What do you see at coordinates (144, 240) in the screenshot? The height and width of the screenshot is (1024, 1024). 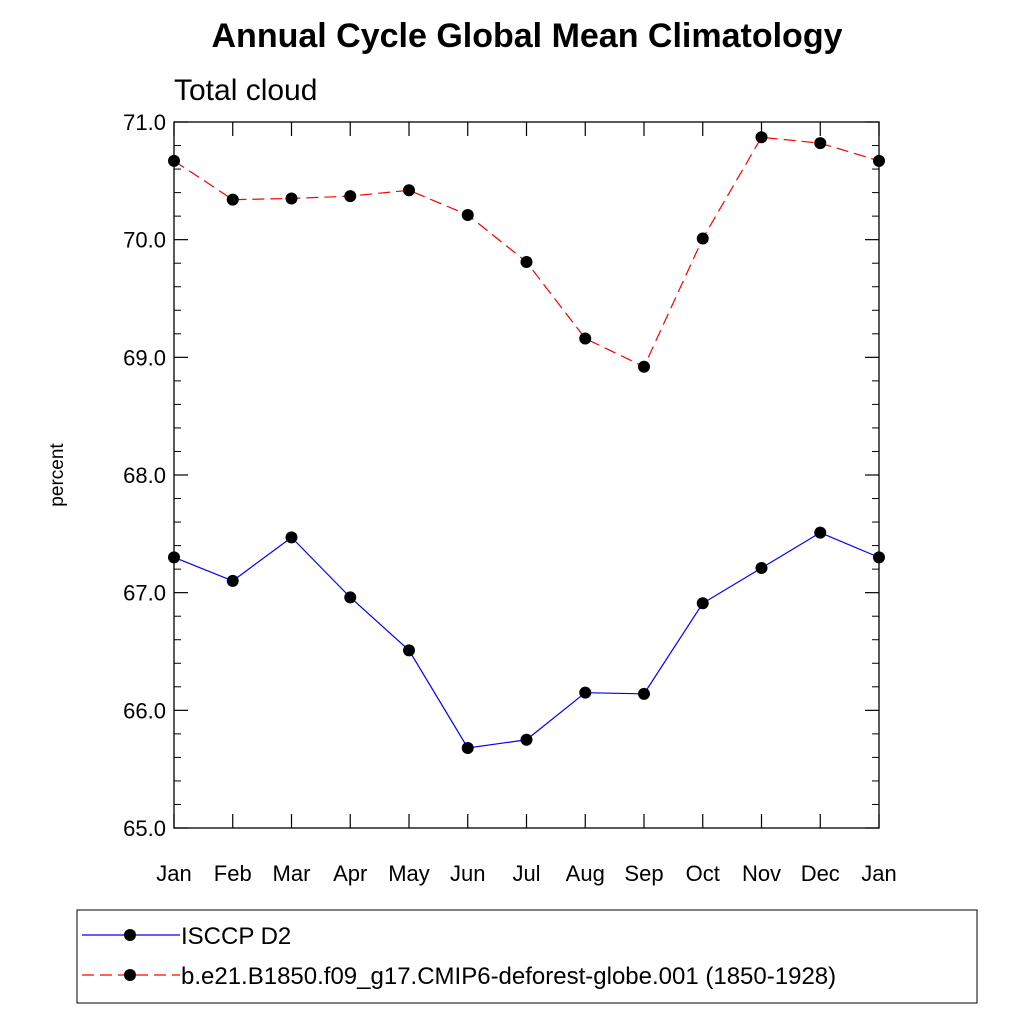 I see `y-tick-label: 70.0` at bounding box center [144, 240].